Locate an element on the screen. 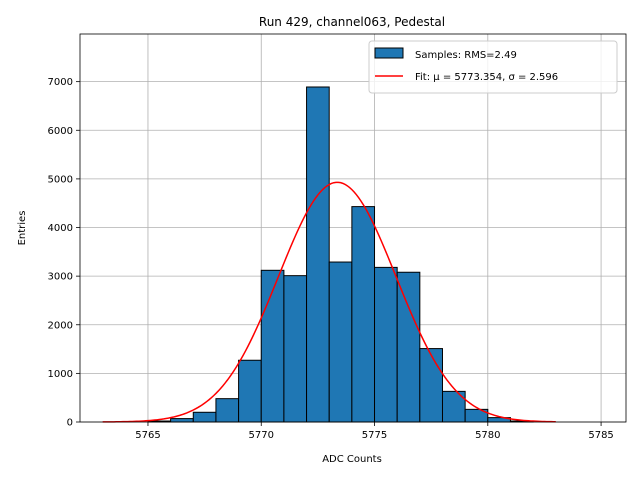 This screenshot has height=480, width=640. y-tick-label-6: 6000 is located at coordinates (60, 131).